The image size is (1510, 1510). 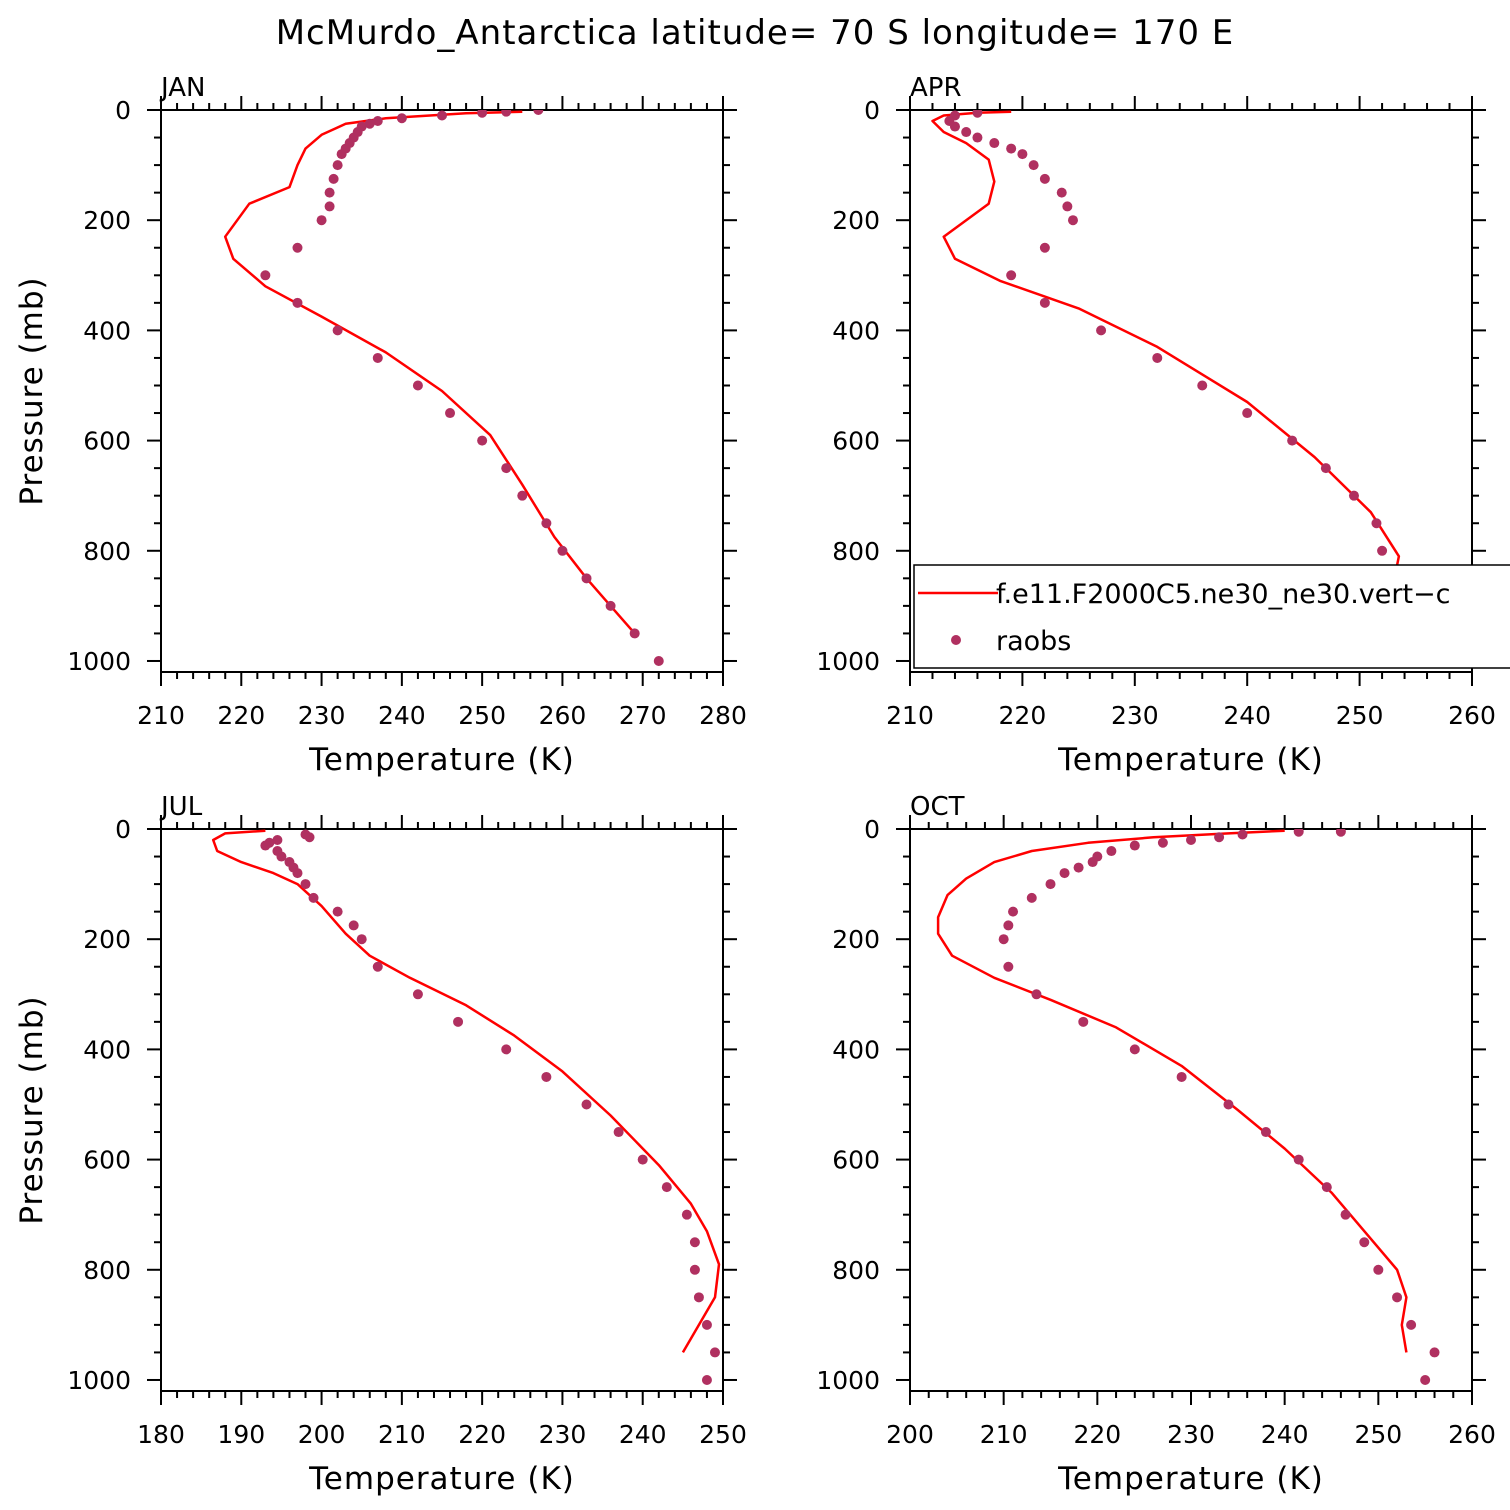 What do you see at coordinates (1211, 616) in the screenshot?
I see `legend-box` at bounding box center [1211, 616].